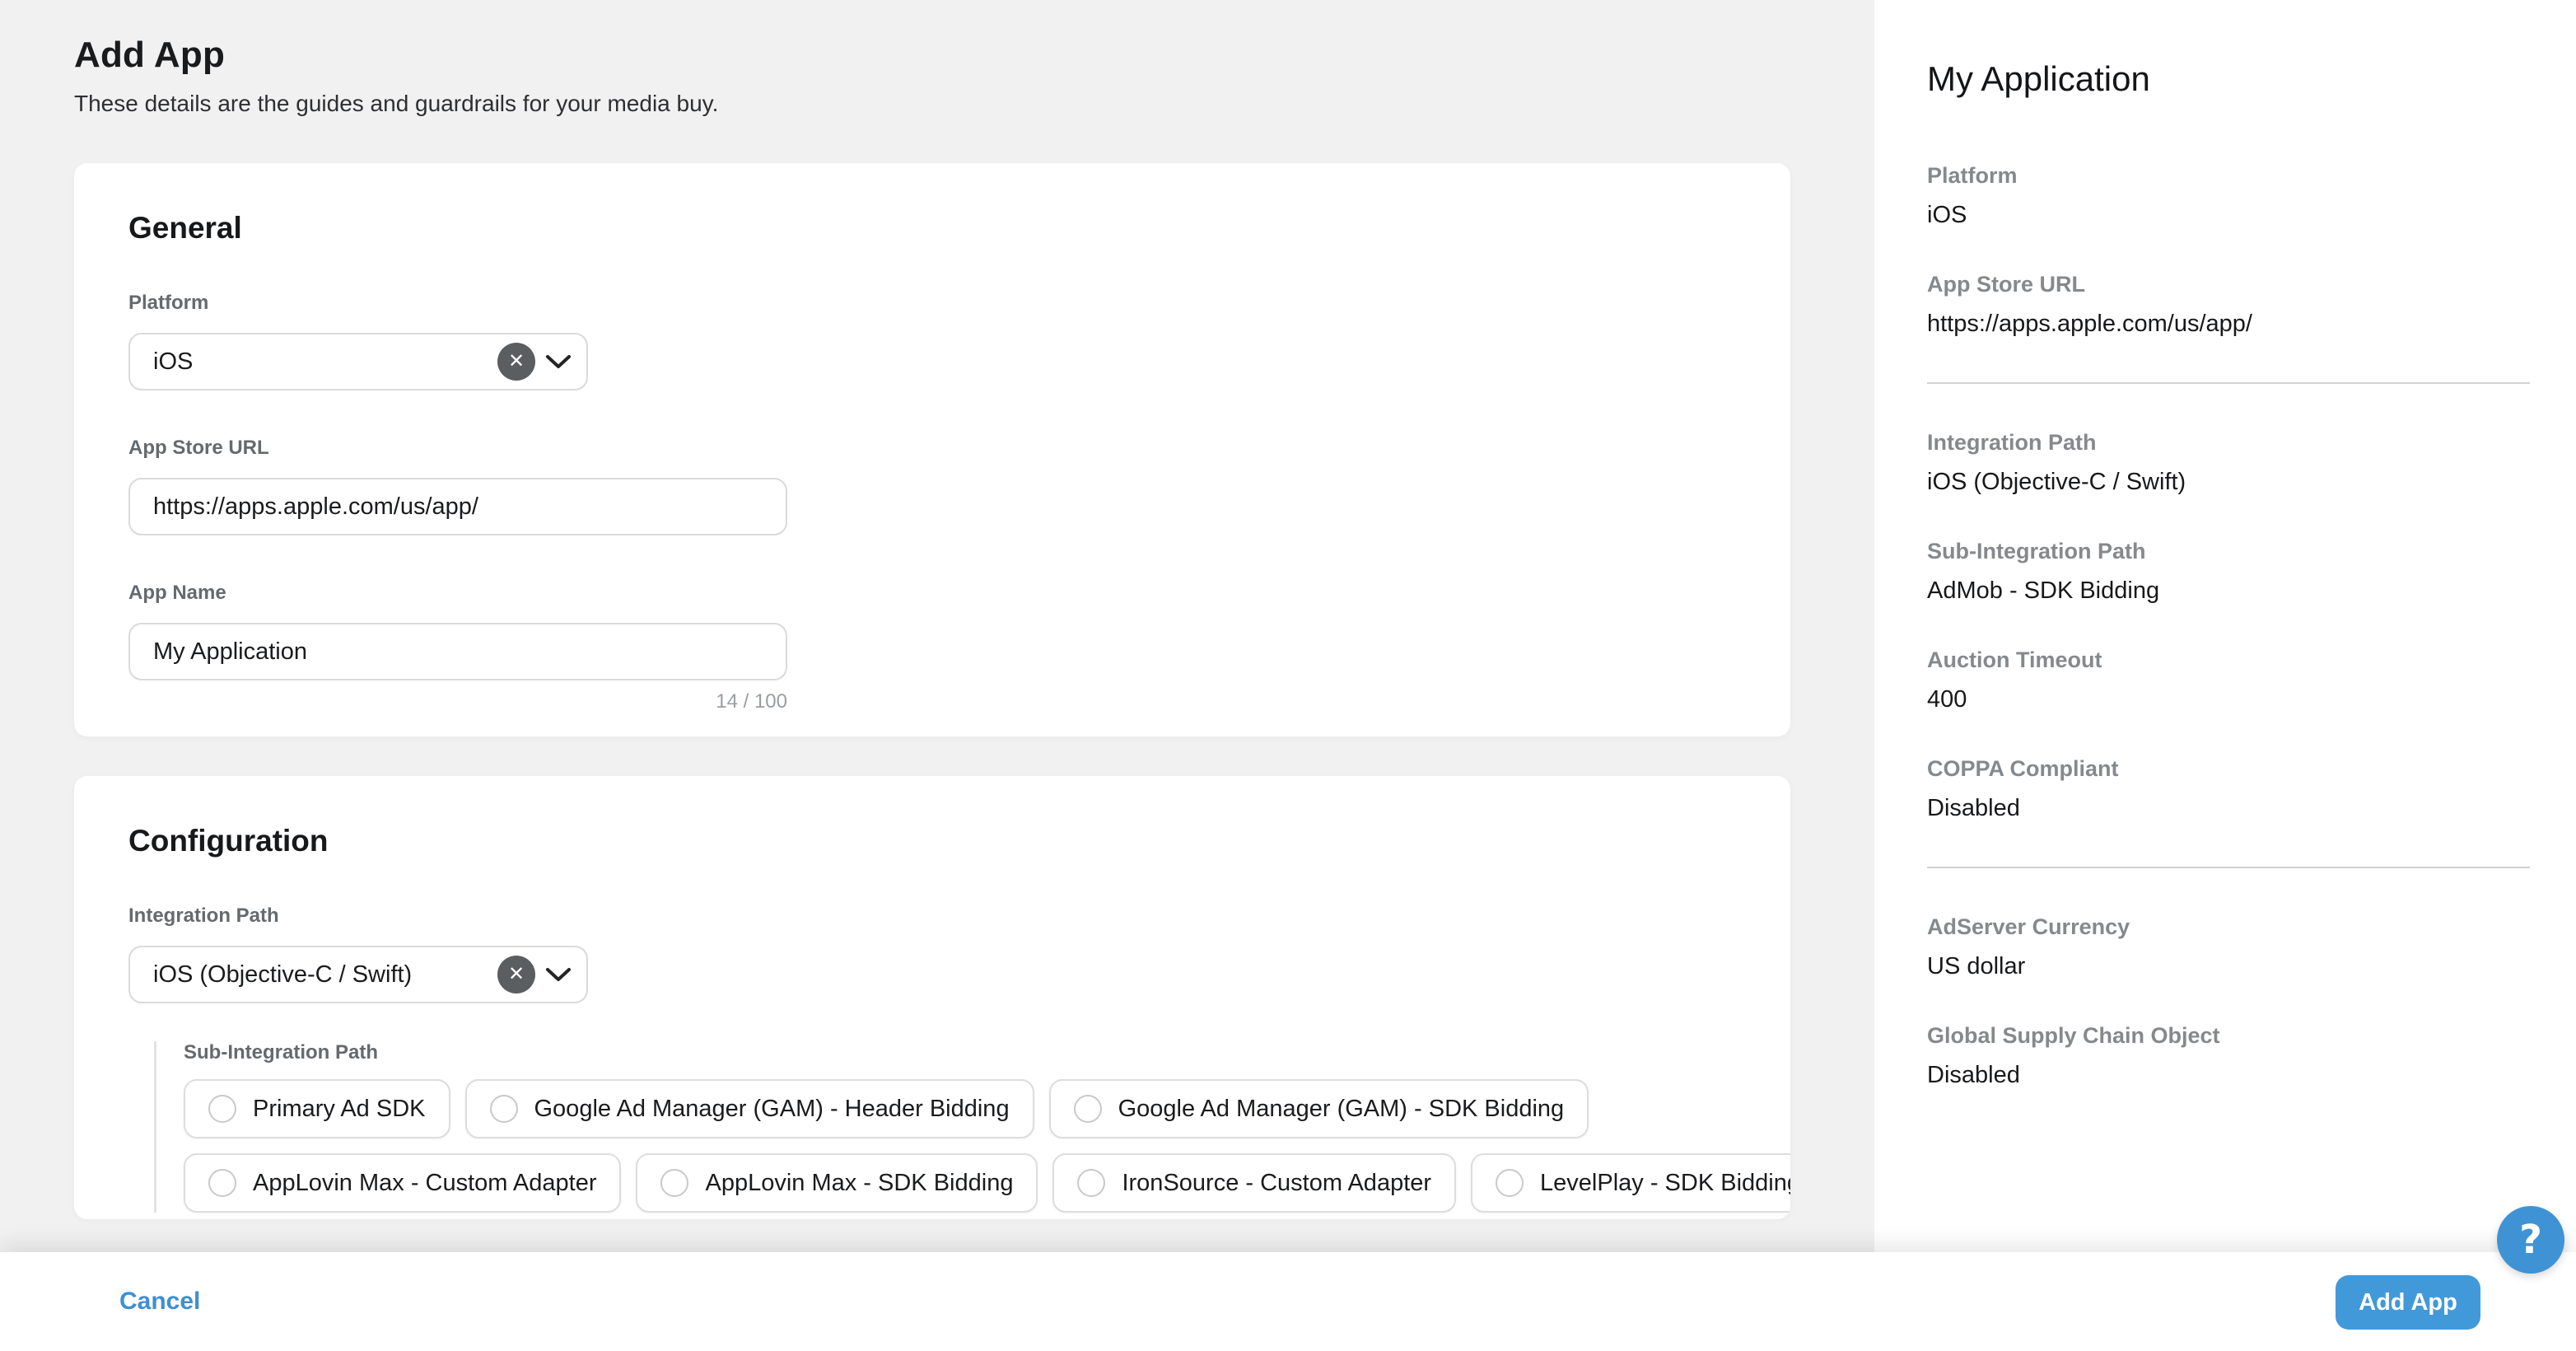 The image size is (2576, 1351). What do you see at coordinates (2043, 590) in the screenshot?
I see `summary-value: AdMob - SDK Bidding` at bounding box center [2043, 590].